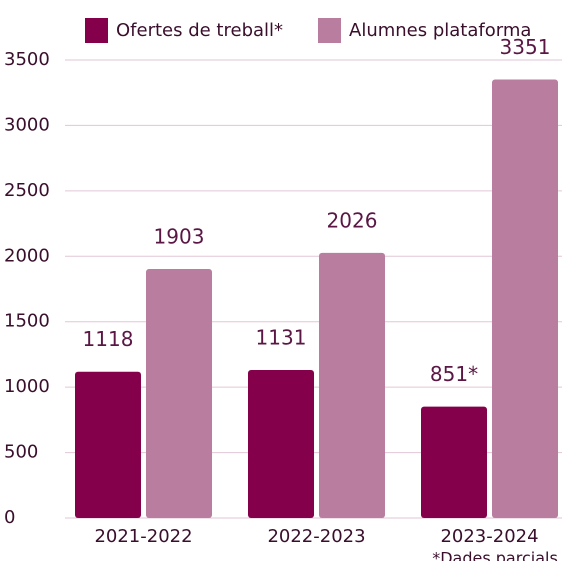  Describe the element at coordinates (352, 220) in the screenshot. I see `value-label: 2026` at that location.